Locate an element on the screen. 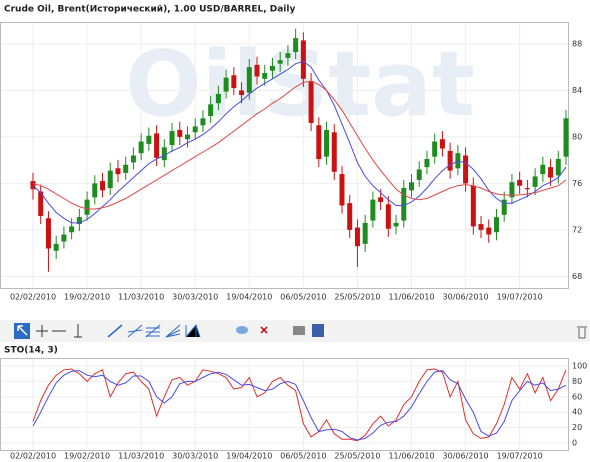  fib-tool is located at coordinates (153, 331).